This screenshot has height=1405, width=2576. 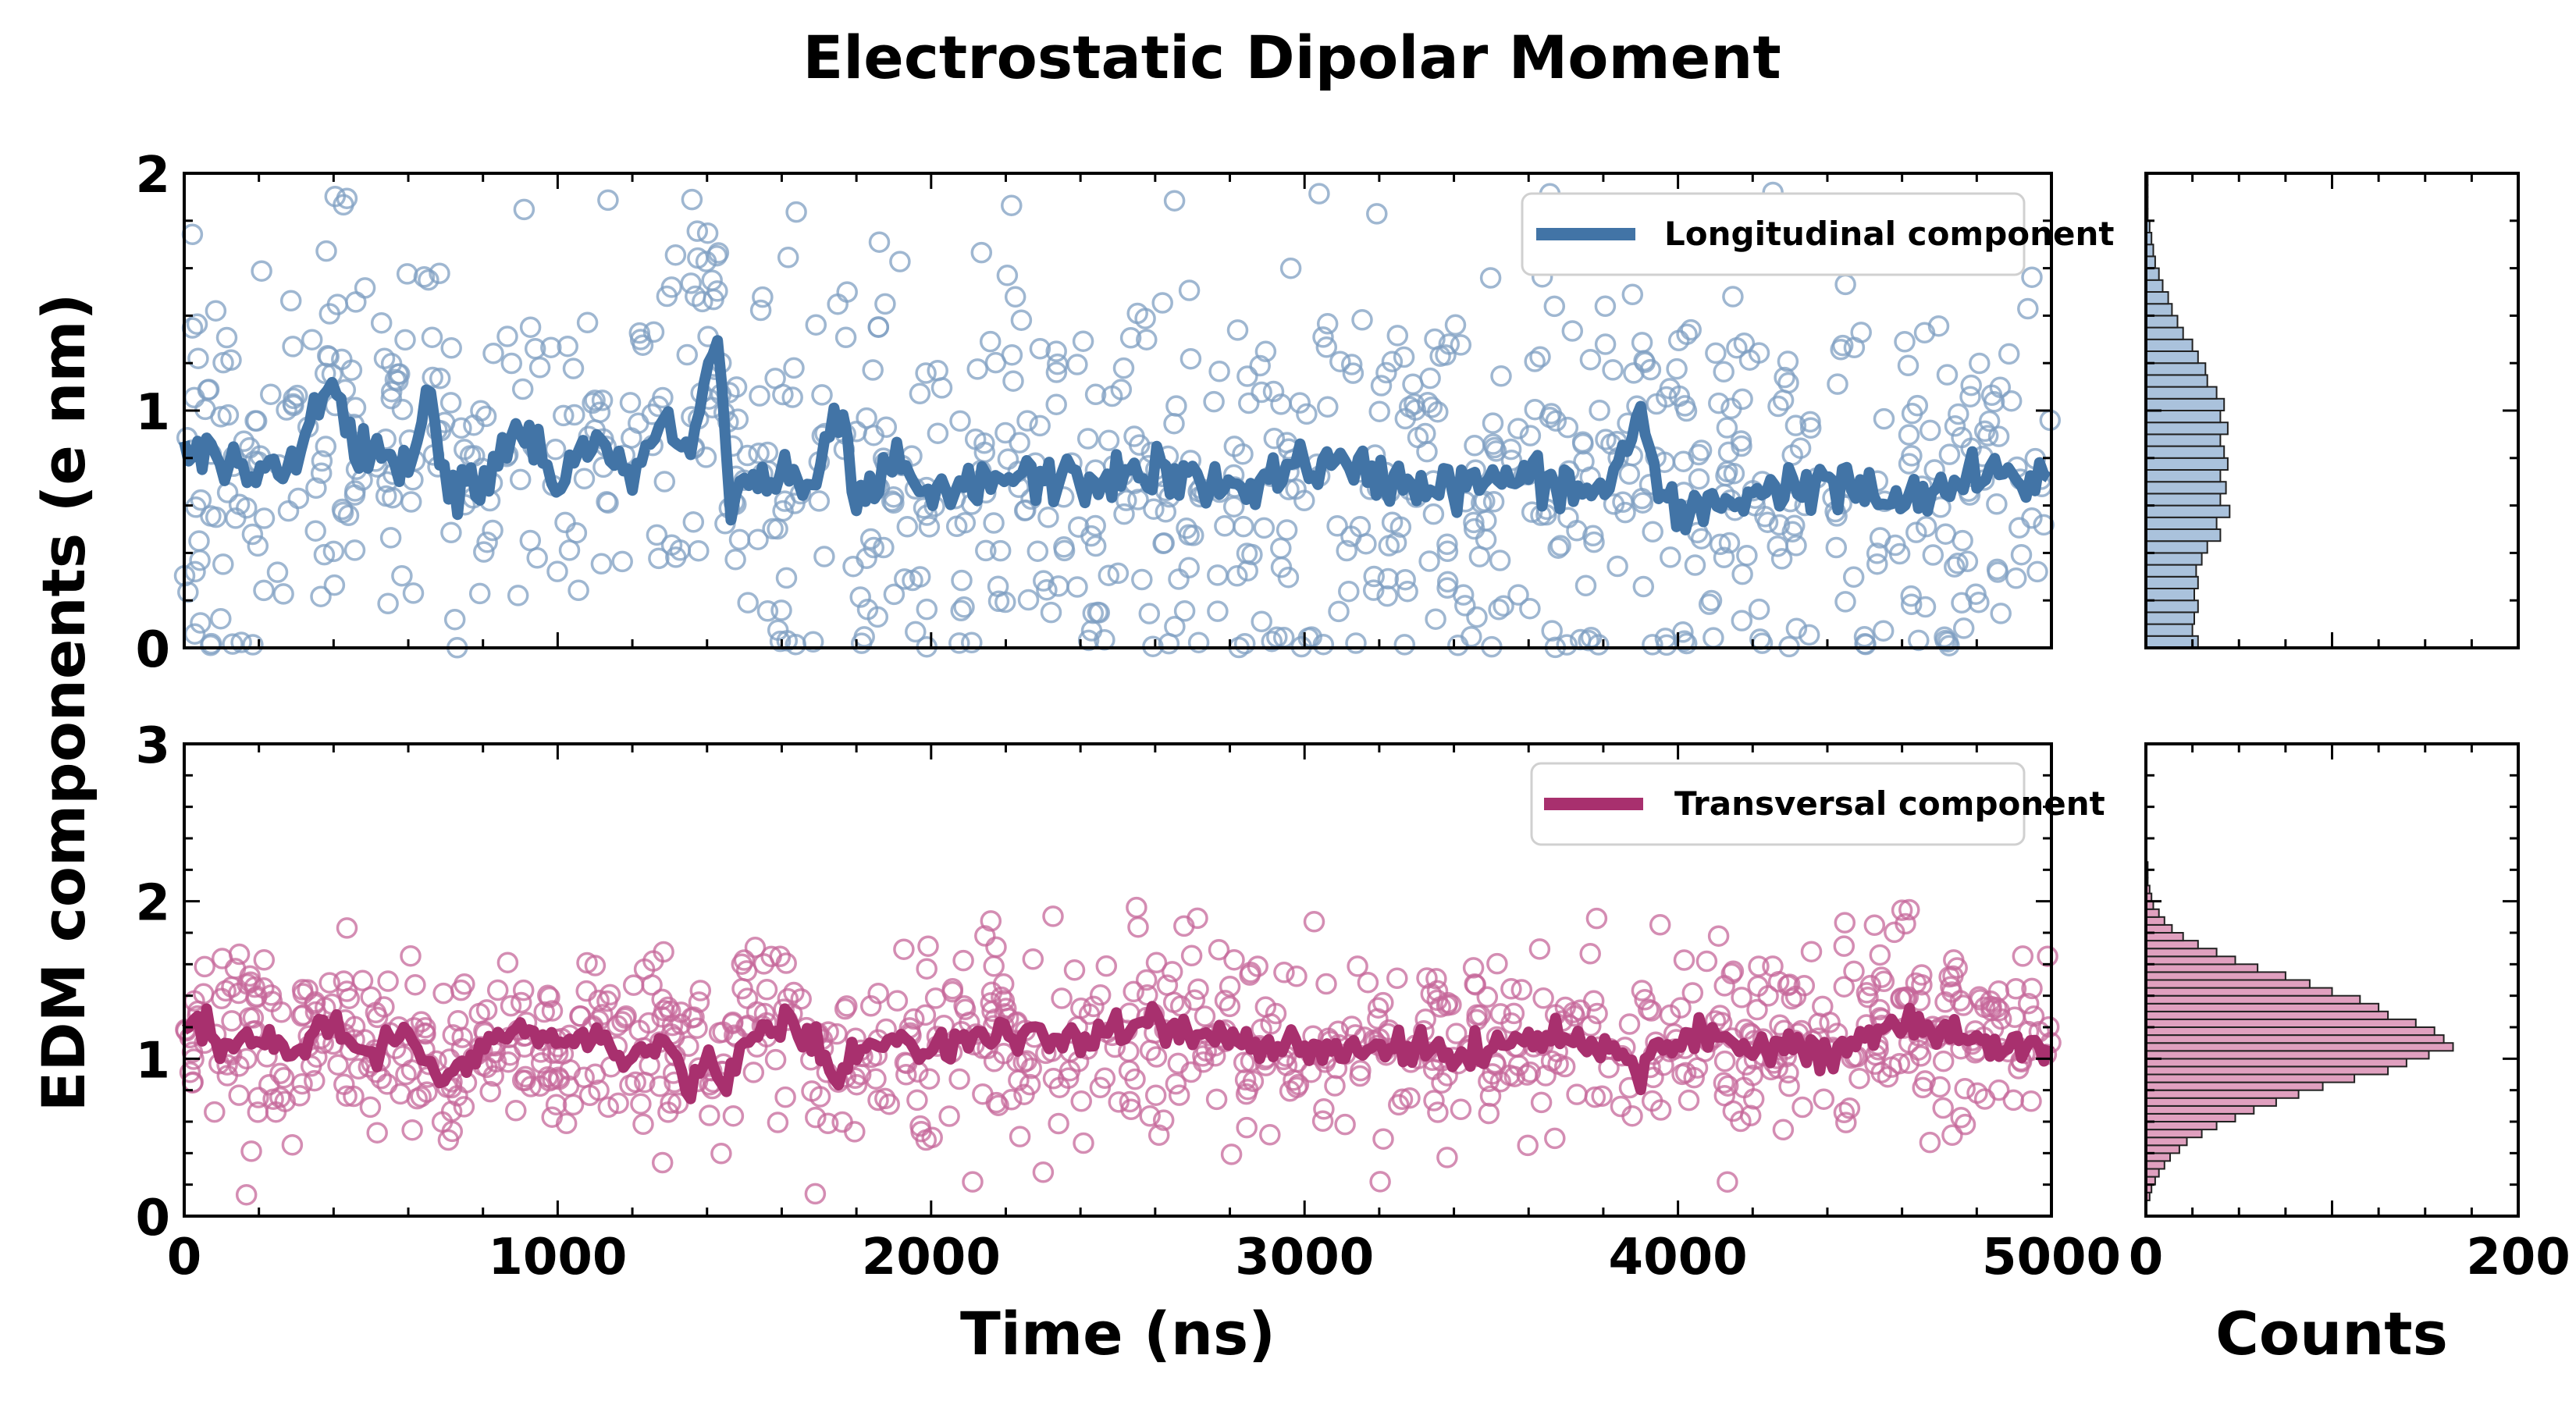 I want to click on longitudinal-smoothed-line, so click(x=1115, y=435).